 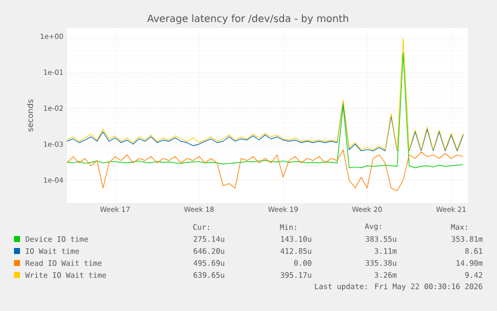 I want to click on chart-title: Average latency for /dev/sda - by month, so click(x=247, y=19).